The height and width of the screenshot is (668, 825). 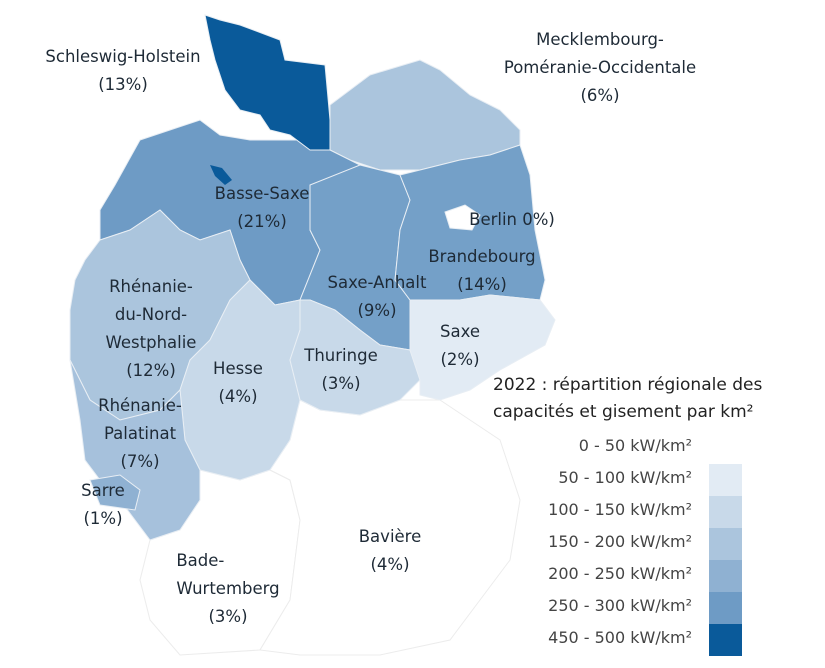 I want to click on region-name: du-Nord-, so click(x=151, y=314).